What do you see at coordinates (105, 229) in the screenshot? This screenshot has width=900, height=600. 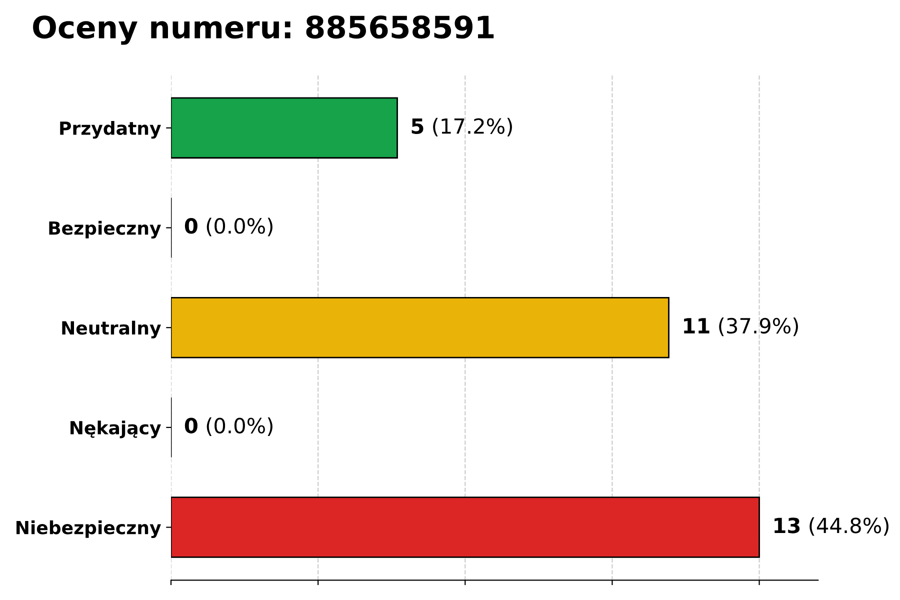 I see `y-tick-label: Bezpieczny` at bounding box center [105, 229].